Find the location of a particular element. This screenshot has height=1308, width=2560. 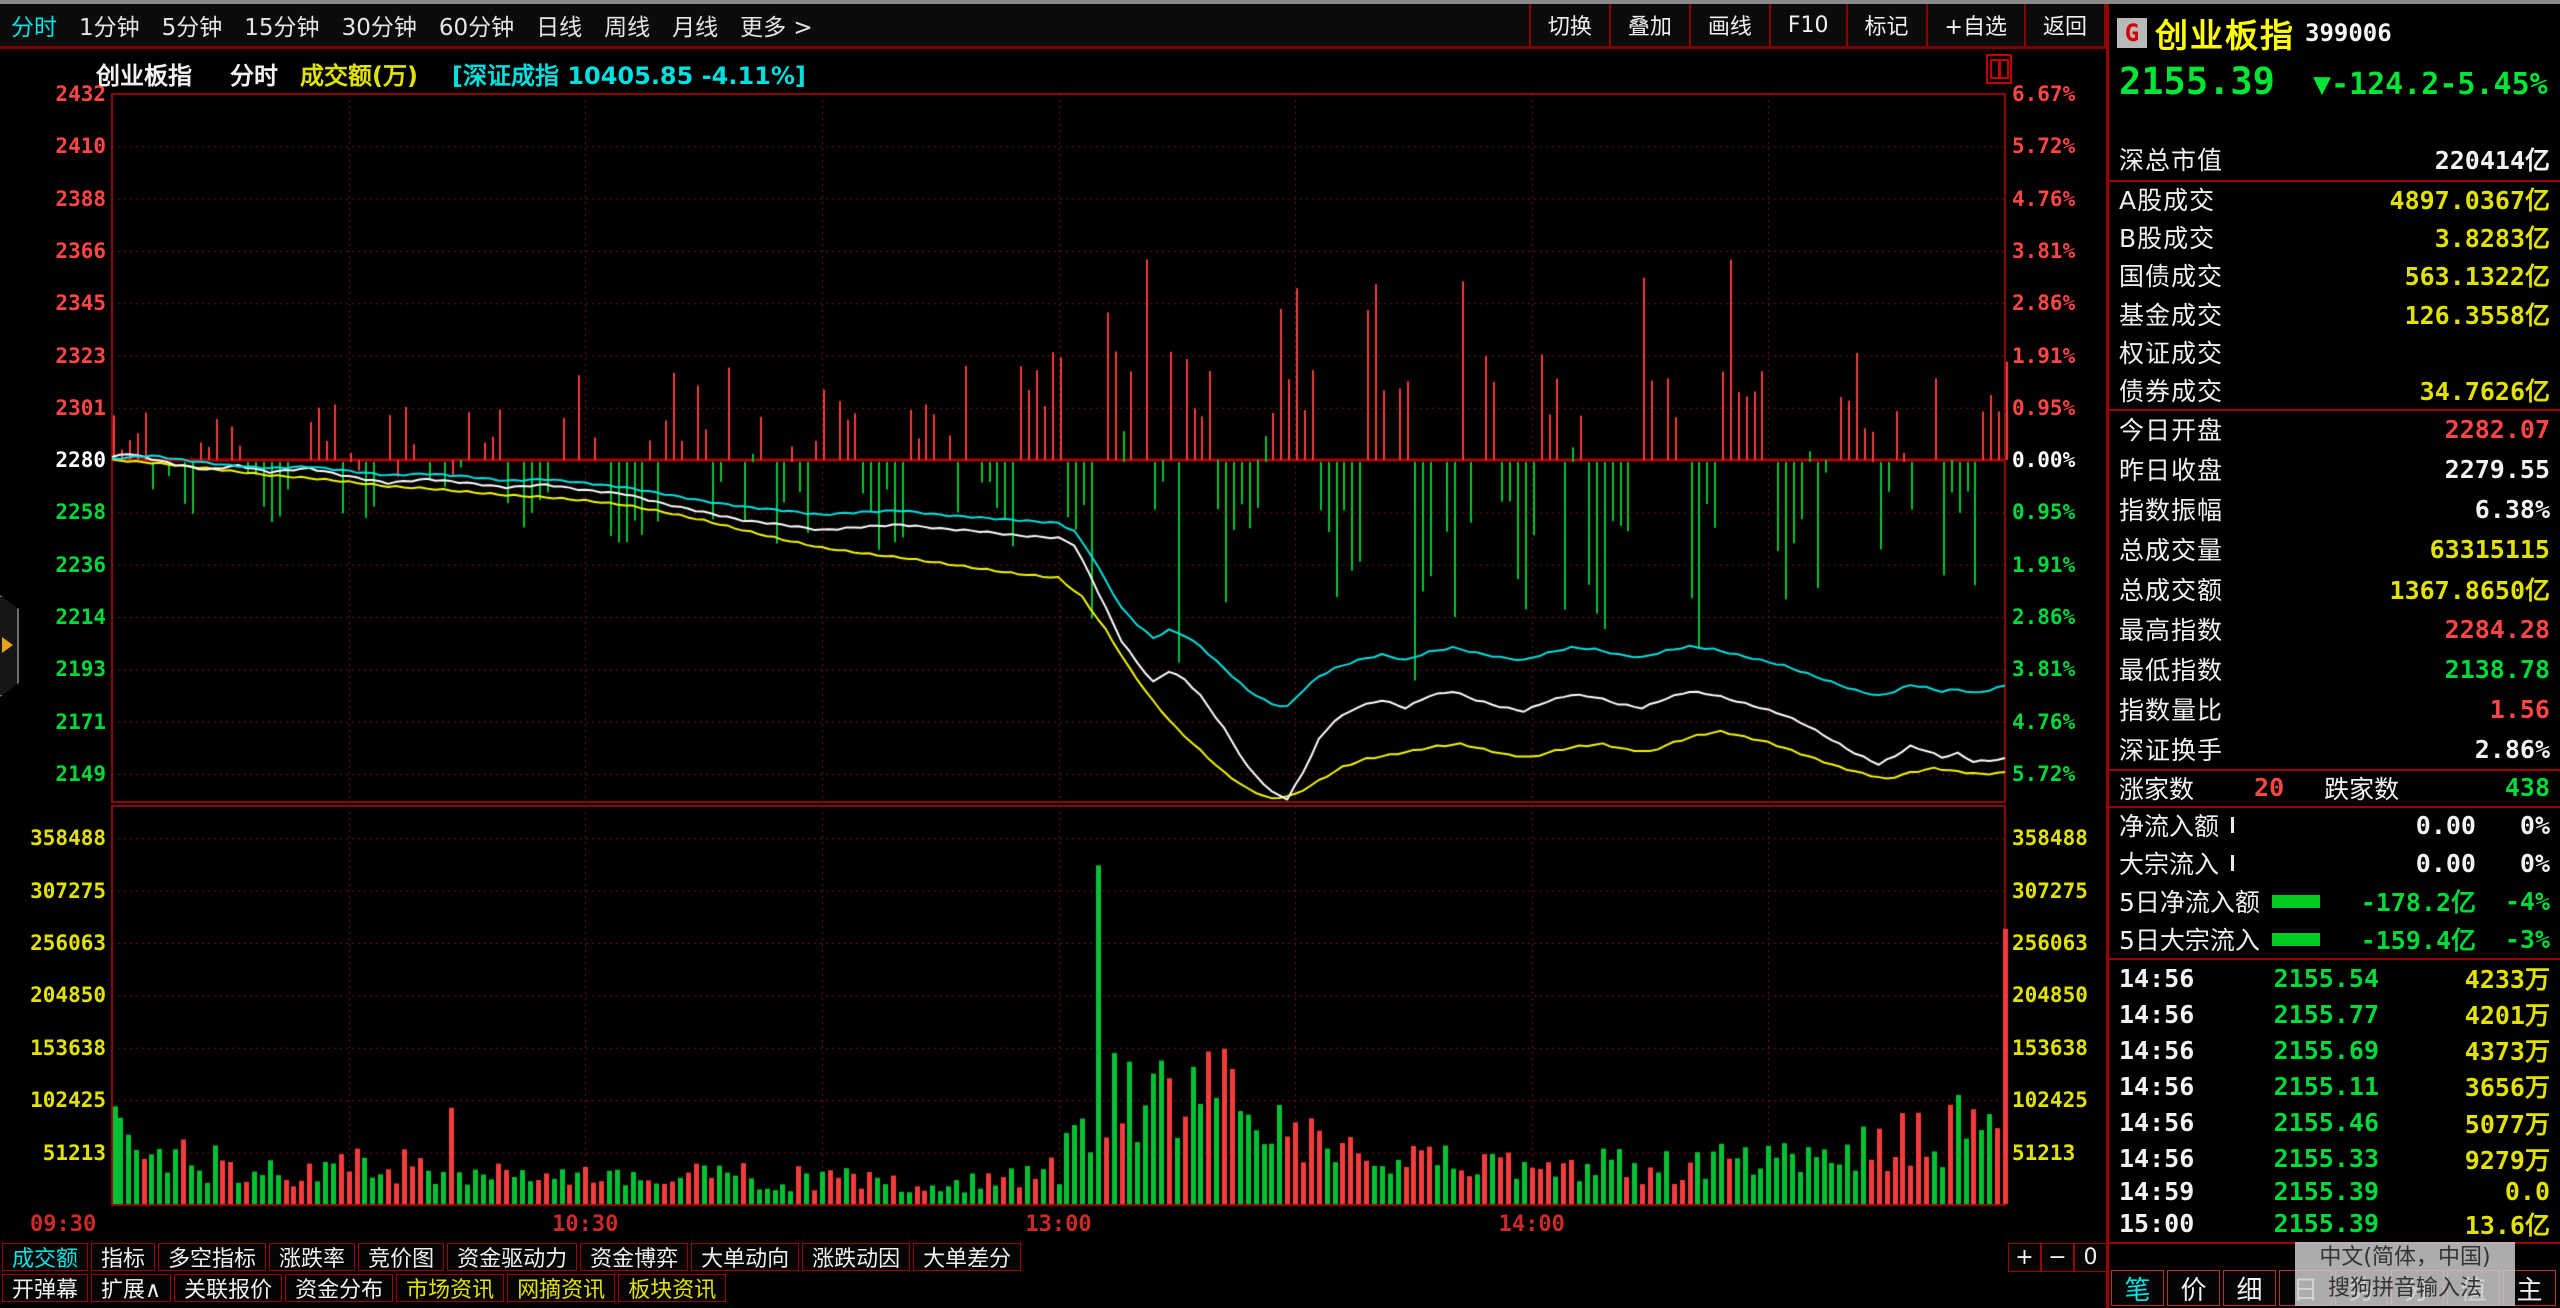

indicator-tab-成交额: 成交额 is located at coordinates (45, 1257).